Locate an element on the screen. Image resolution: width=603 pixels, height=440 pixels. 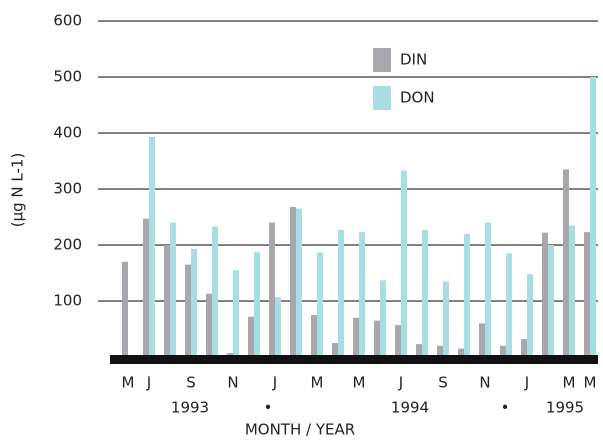
y-tick-label: 200 is located at coordinates (67, 245).